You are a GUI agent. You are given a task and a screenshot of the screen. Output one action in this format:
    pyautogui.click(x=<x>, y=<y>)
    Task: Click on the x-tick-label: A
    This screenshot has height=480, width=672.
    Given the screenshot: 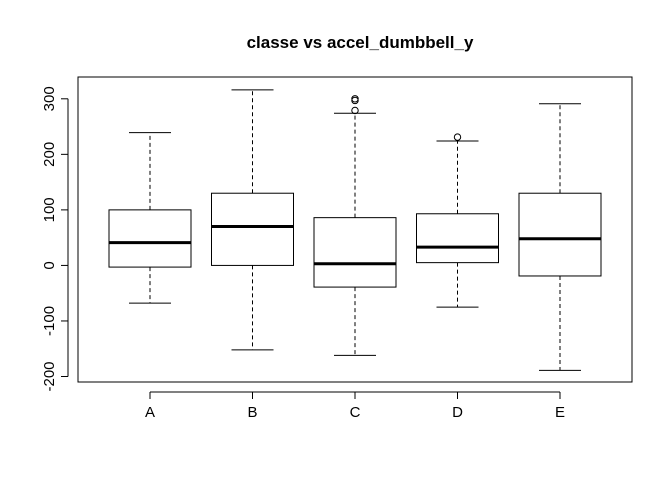 What is the action you would take?
    pyautogui.click(x=150, y=412)
    